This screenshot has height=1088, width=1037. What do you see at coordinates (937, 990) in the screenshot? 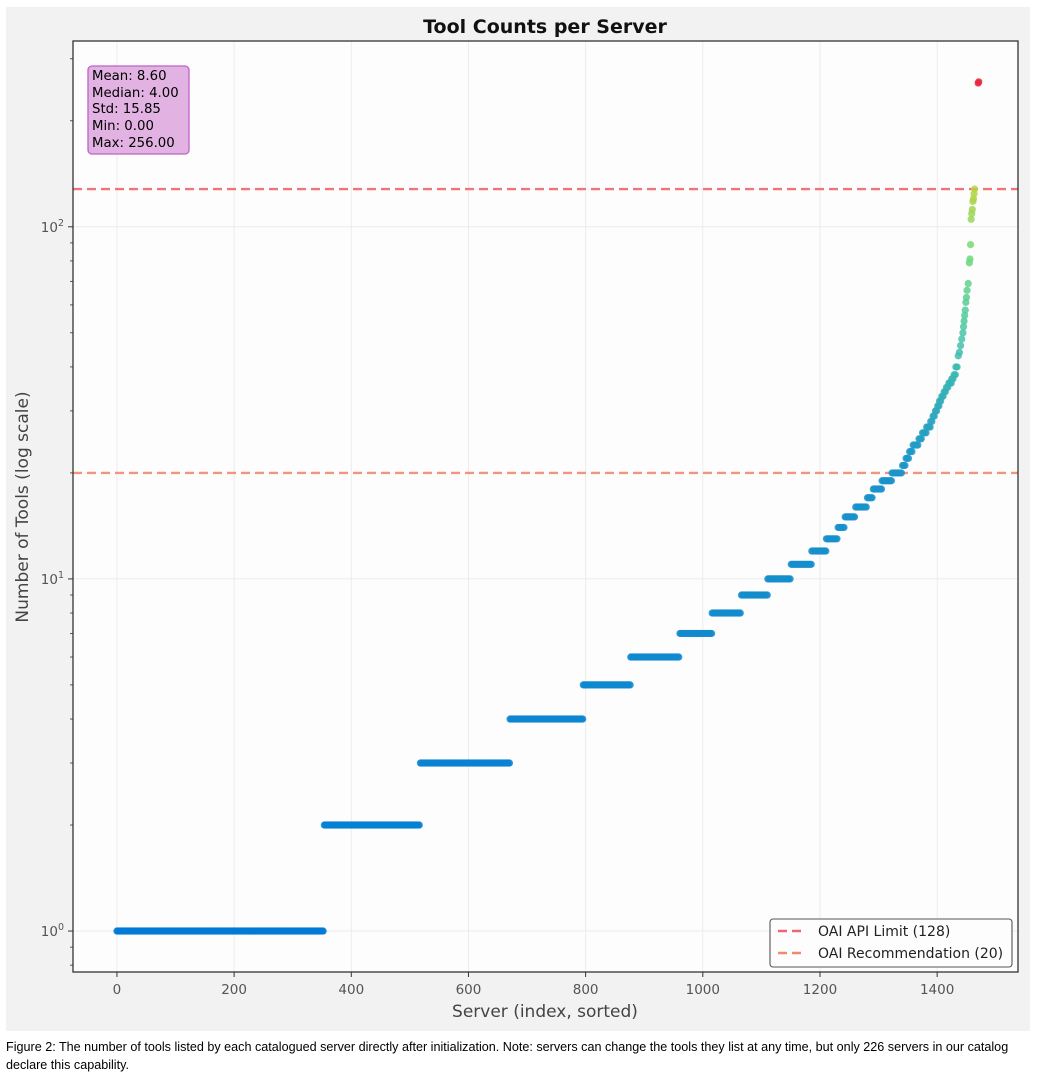
I see `x-tick-label: 1400` at bounding box center [937, 990].